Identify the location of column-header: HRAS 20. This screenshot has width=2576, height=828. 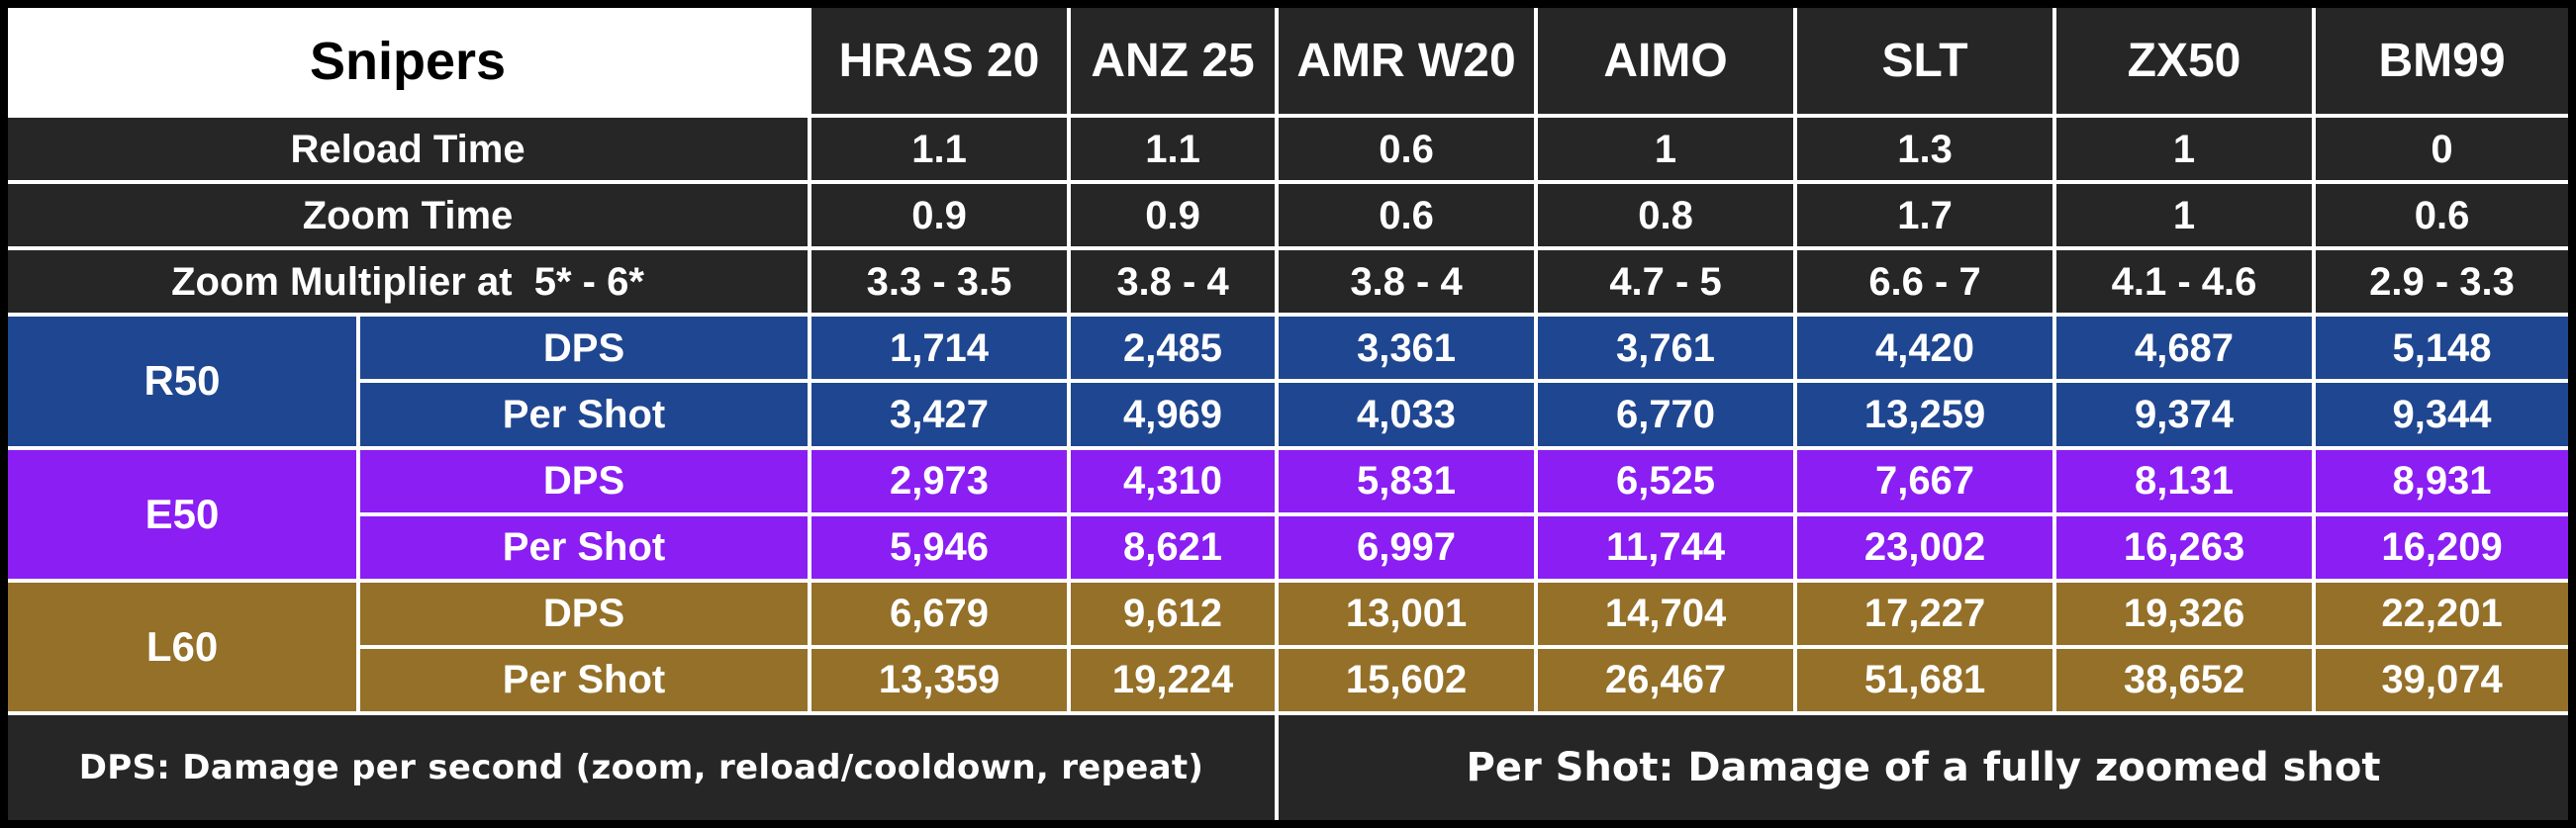
(940, 63).